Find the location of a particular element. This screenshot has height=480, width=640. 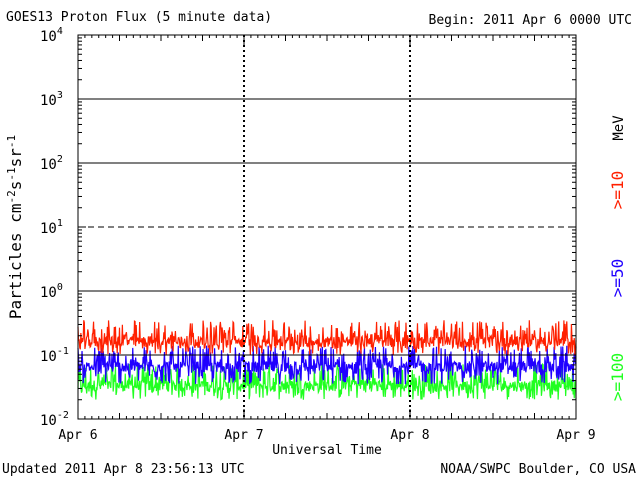

legend-ge10: >=10 is located at coordinates (617, 190).